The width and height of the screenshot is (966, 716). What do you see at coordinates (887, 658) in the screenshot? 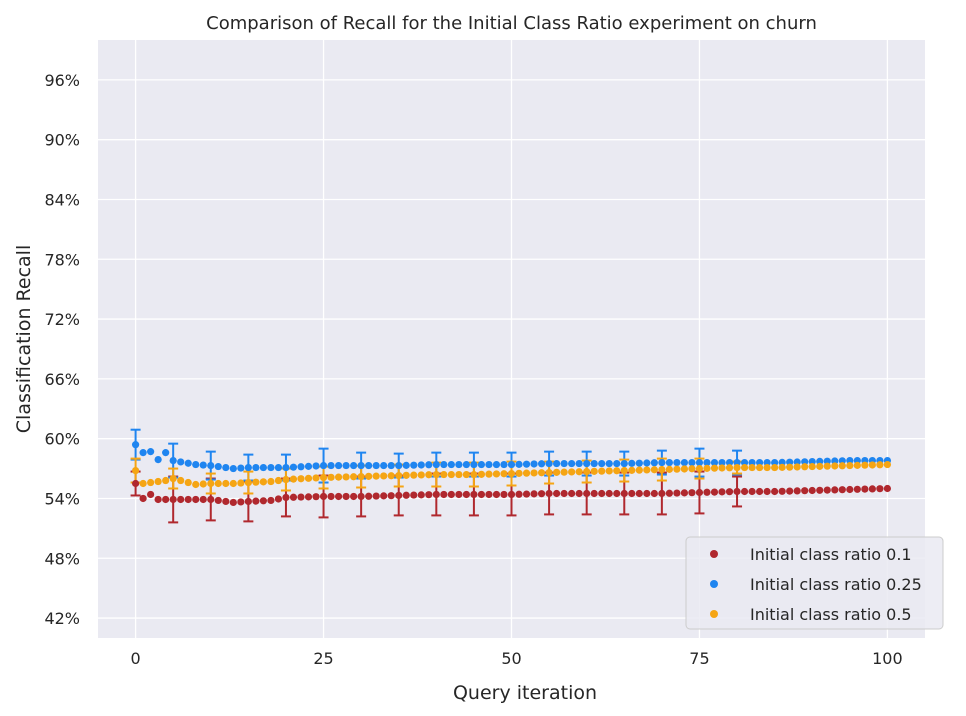
I see `x-tick-label: 100` at bounding box center [887, 658].